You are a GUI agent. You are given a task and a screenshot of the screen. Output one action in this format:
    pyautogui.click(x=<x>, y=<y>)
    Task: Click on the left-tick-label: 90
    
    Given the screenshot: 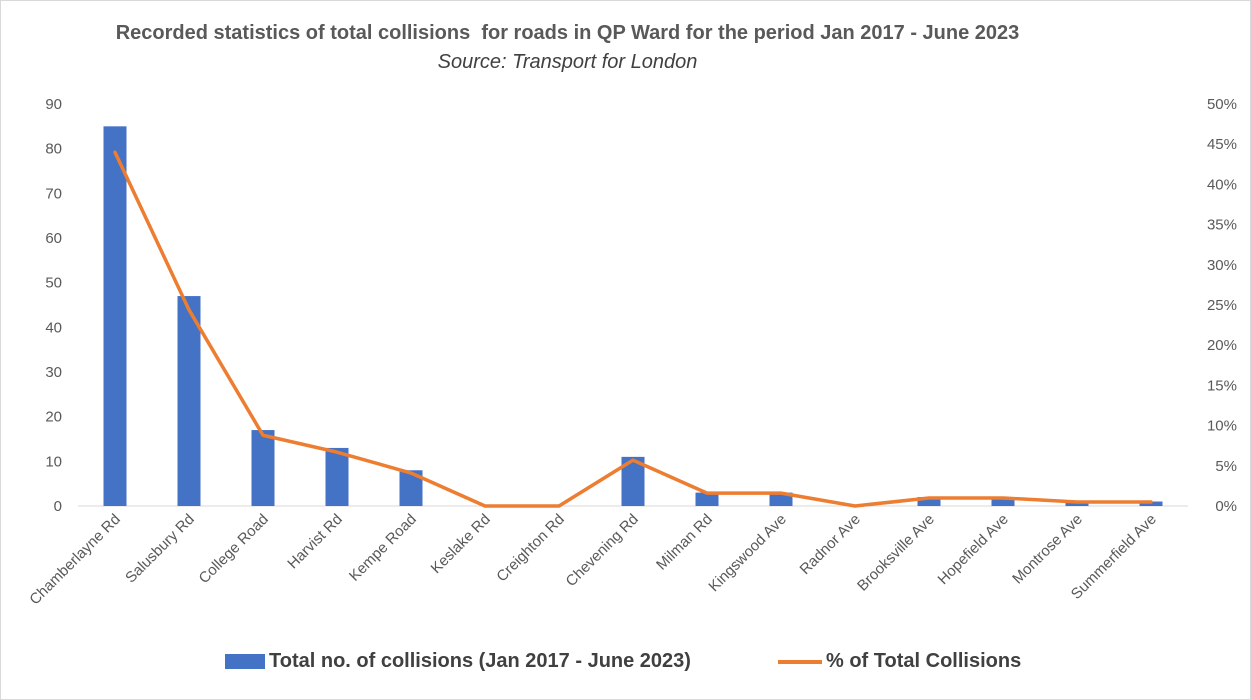 What is the action you would take?
    pyautogui.click(x=53, y=104)
    